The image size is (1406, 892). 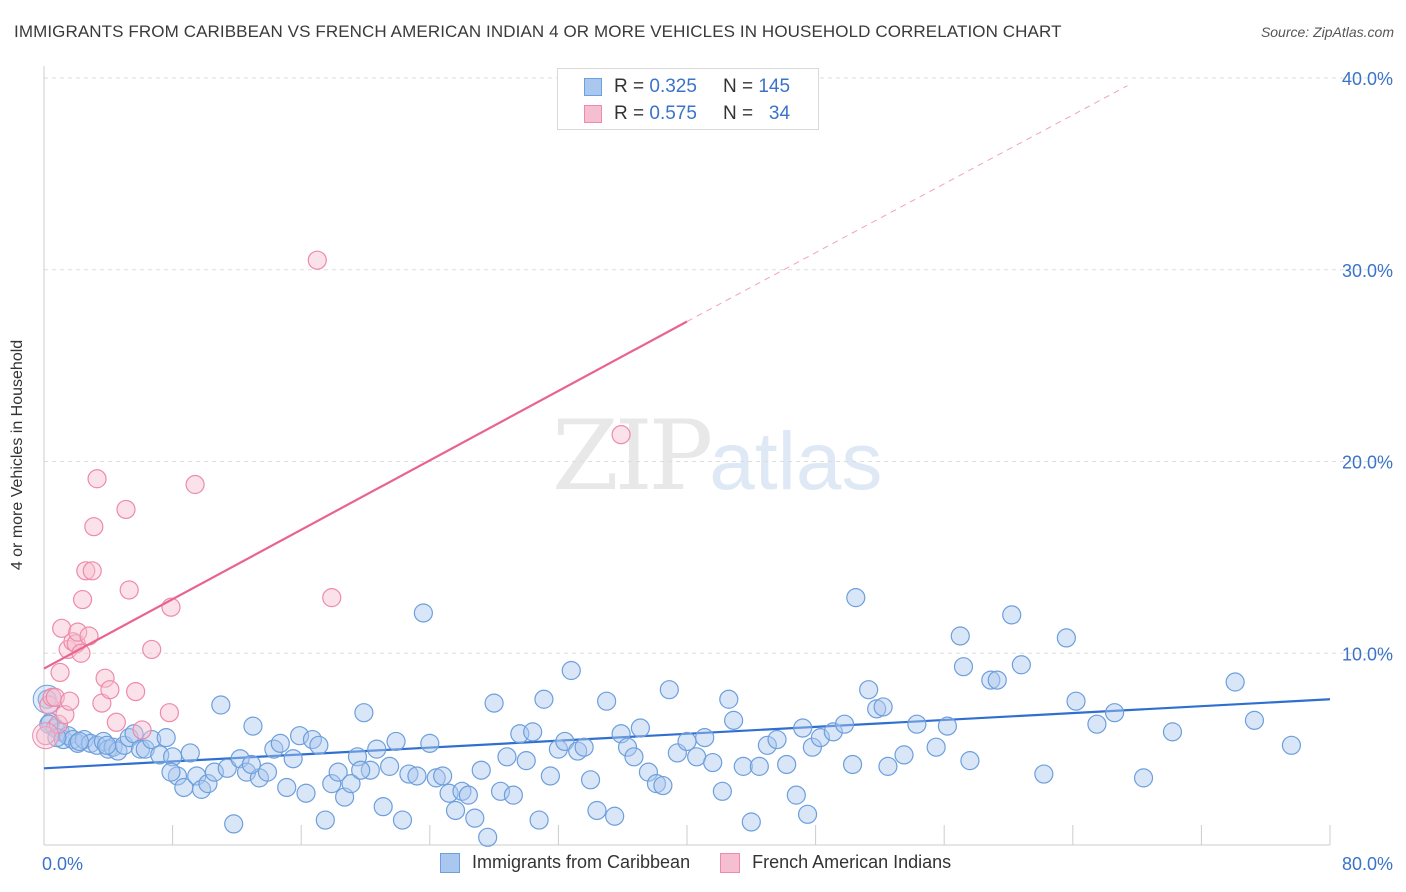 I want to click on legend-item-french-american-indians: French American Indians, so click(x=835, y=862).